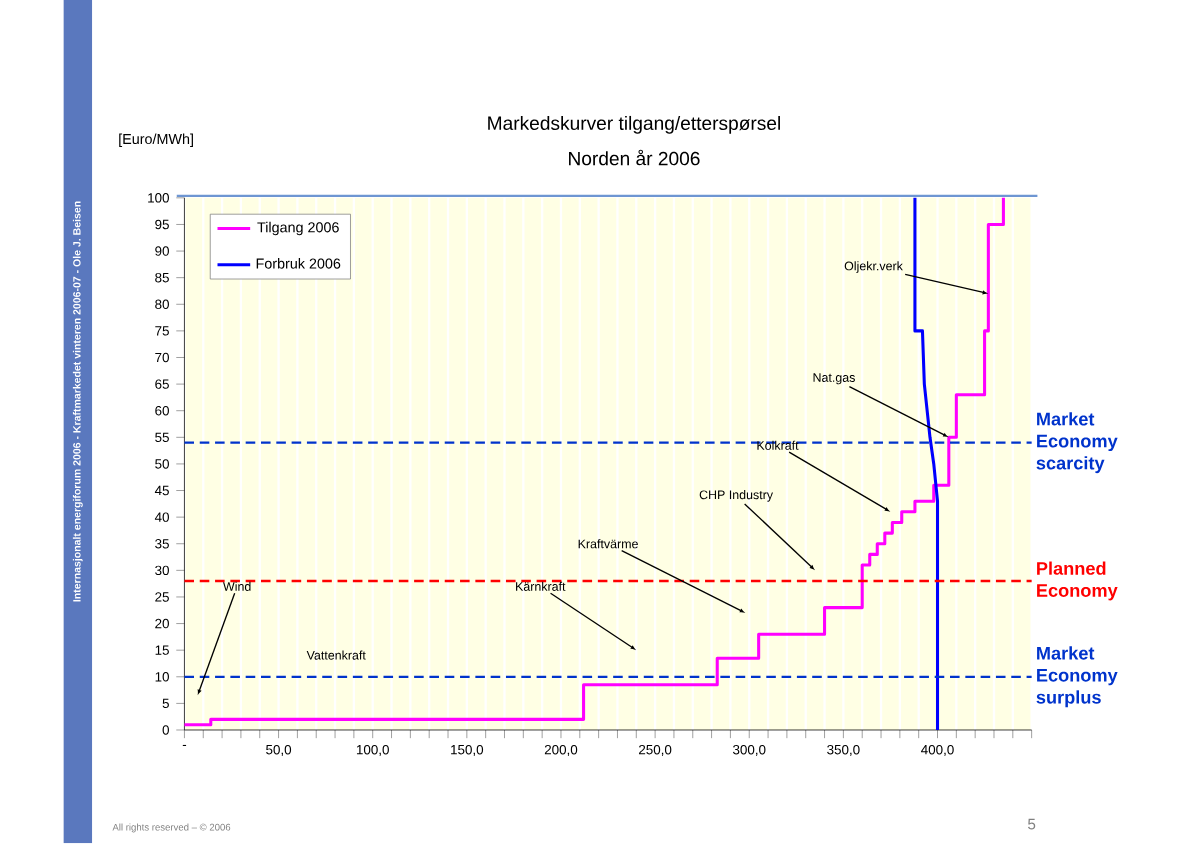 The image size is (1178, 844). Describe the element at coordinates (926, 464) in the screenshot. I see `line-series` at that location.